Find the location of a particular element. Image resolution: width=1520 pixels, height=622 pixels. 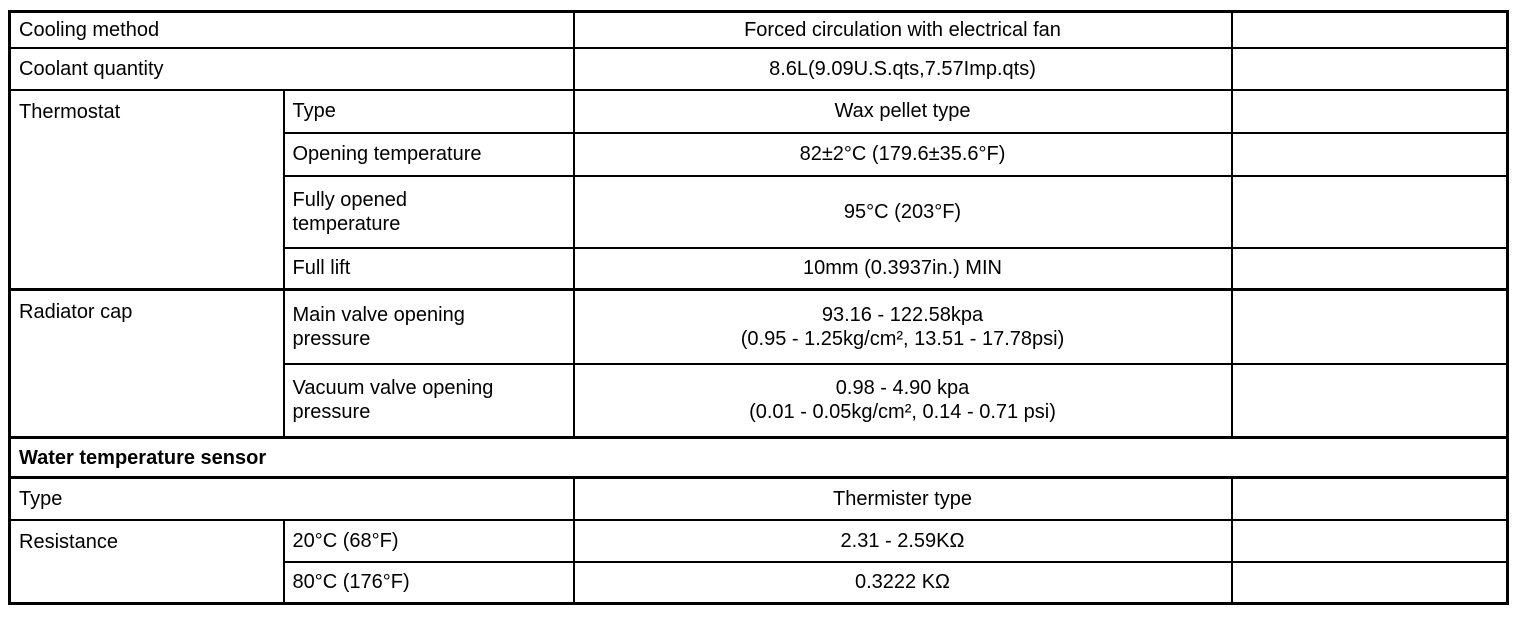

row-full-lift: Full lift 10mm (0.3937in.) MIN is located at coordinates (759, 268).